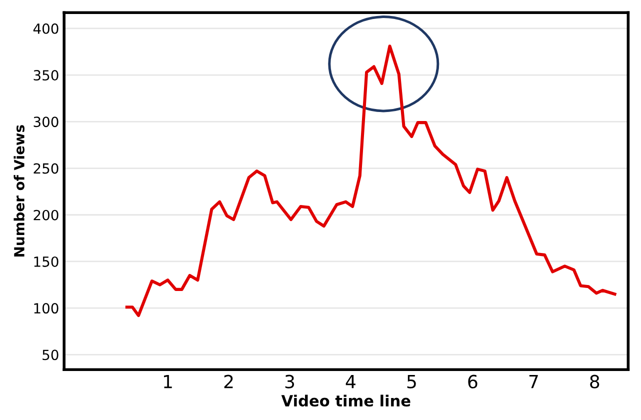 The image size is (641, 420). I want to click on y-tick-label: 200, so click(46, 215).